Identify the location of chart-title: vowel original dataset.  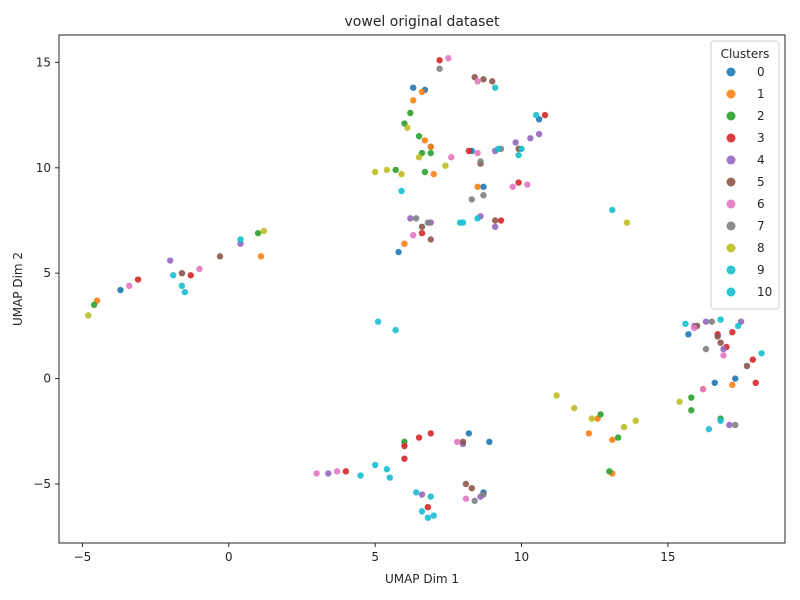
(422, 22).